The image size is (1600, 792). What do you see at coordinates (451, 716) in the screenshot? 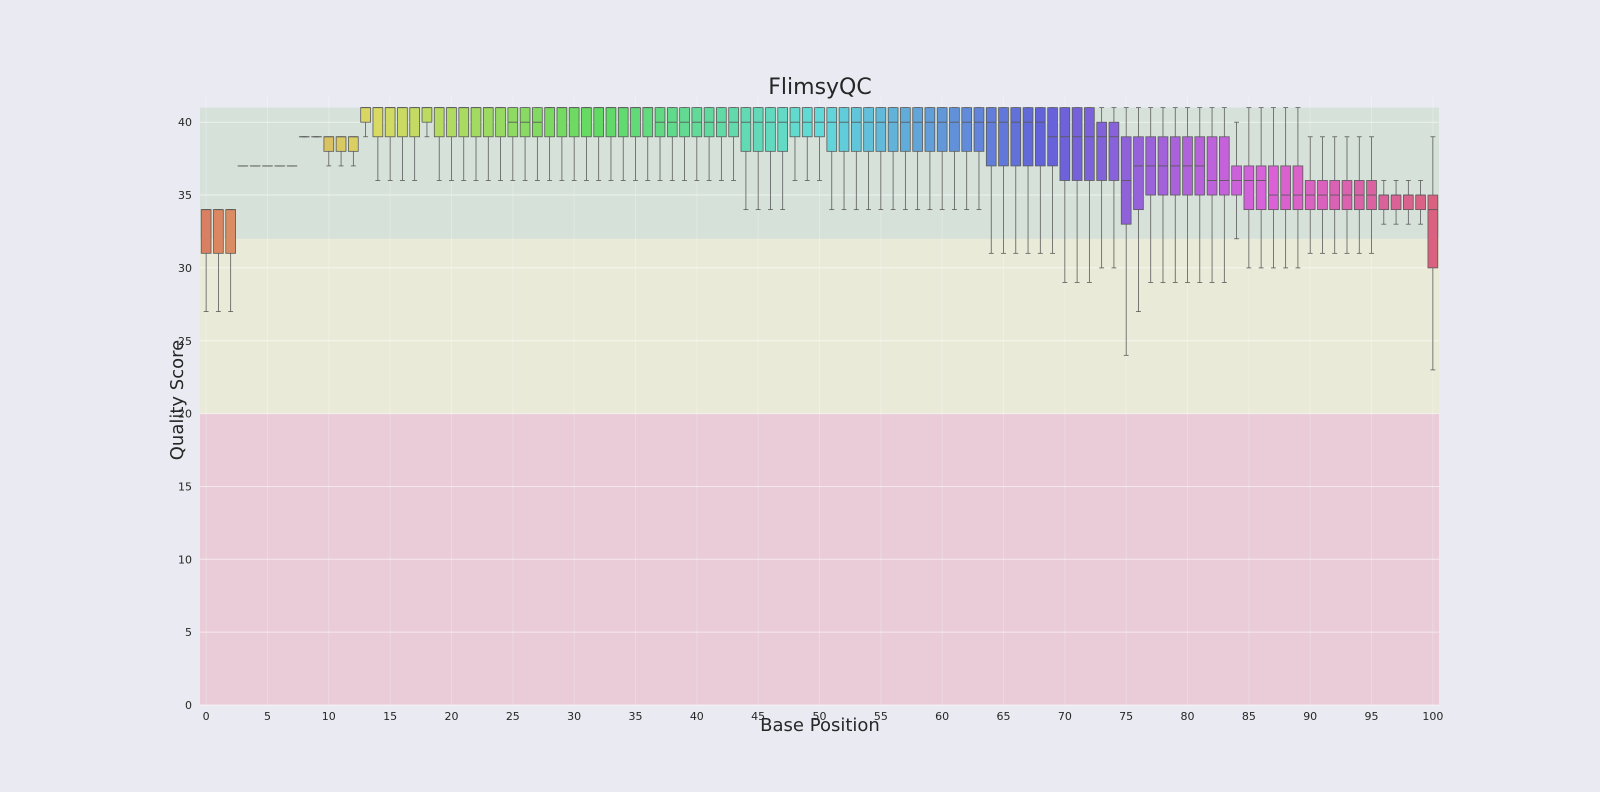
I see `x-tick-label: 20` at bounding box center [451, 716].